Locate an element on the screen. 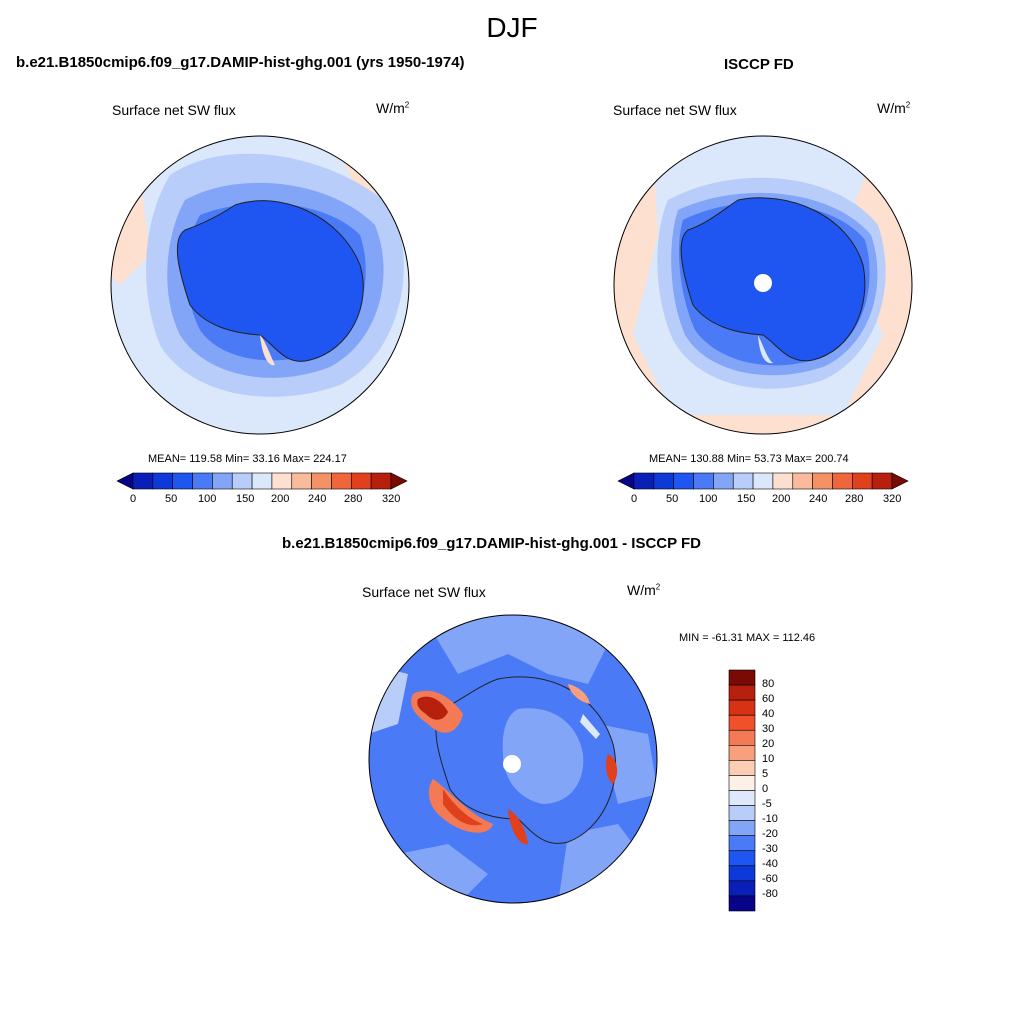 The width and height of the screenshot is (1024, 1024). model-colorbar-tick: 0 is located at coordinates (133, 499).